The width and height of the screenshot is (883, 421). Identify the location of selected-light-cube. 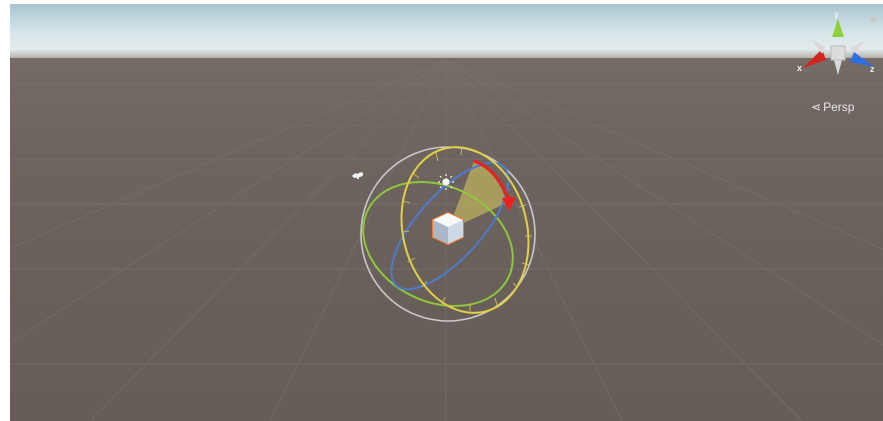
(448, 228).